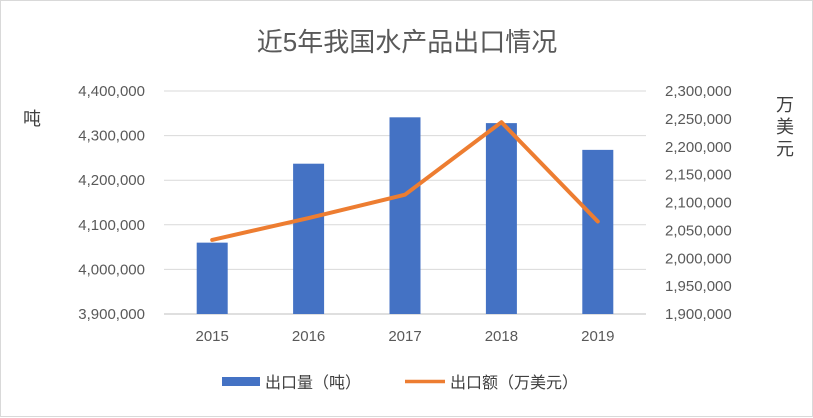 The height and width of the screenshot is (418, 813). I want to click on line-series, so click(405, 181).